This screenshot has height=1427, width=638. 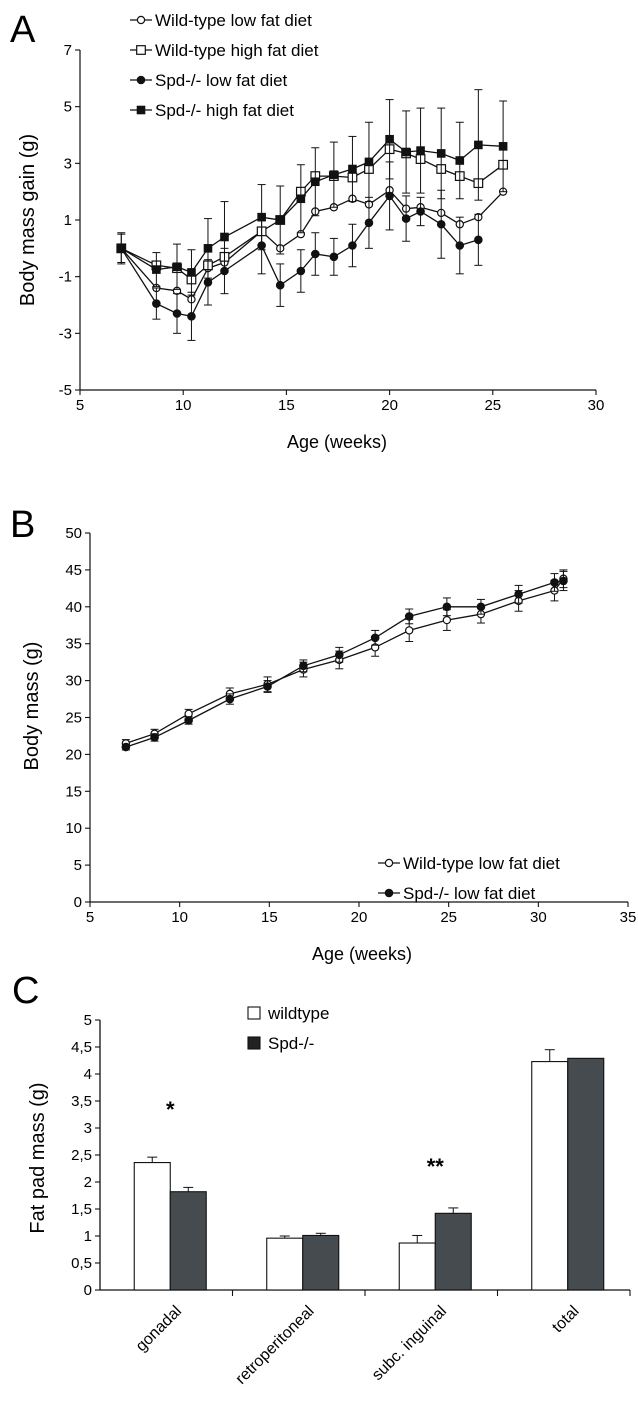 I want to click on y-tick-label: 15, so click(x=73, y=791).